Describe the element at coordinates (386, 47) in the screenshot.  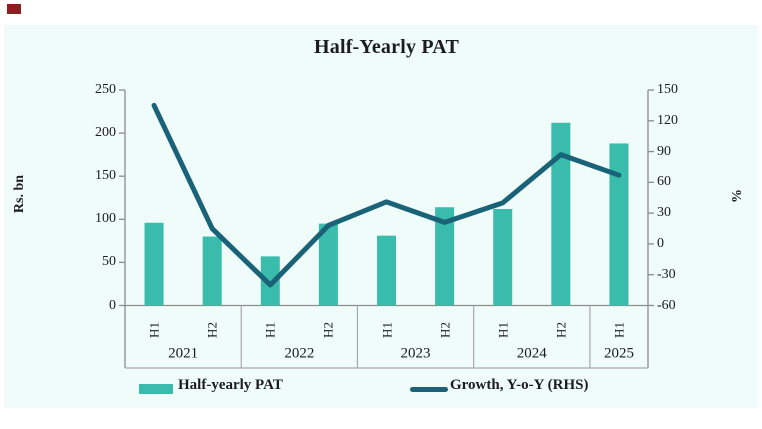
I see `chart-title: Half-Yearly PAT` at that location.